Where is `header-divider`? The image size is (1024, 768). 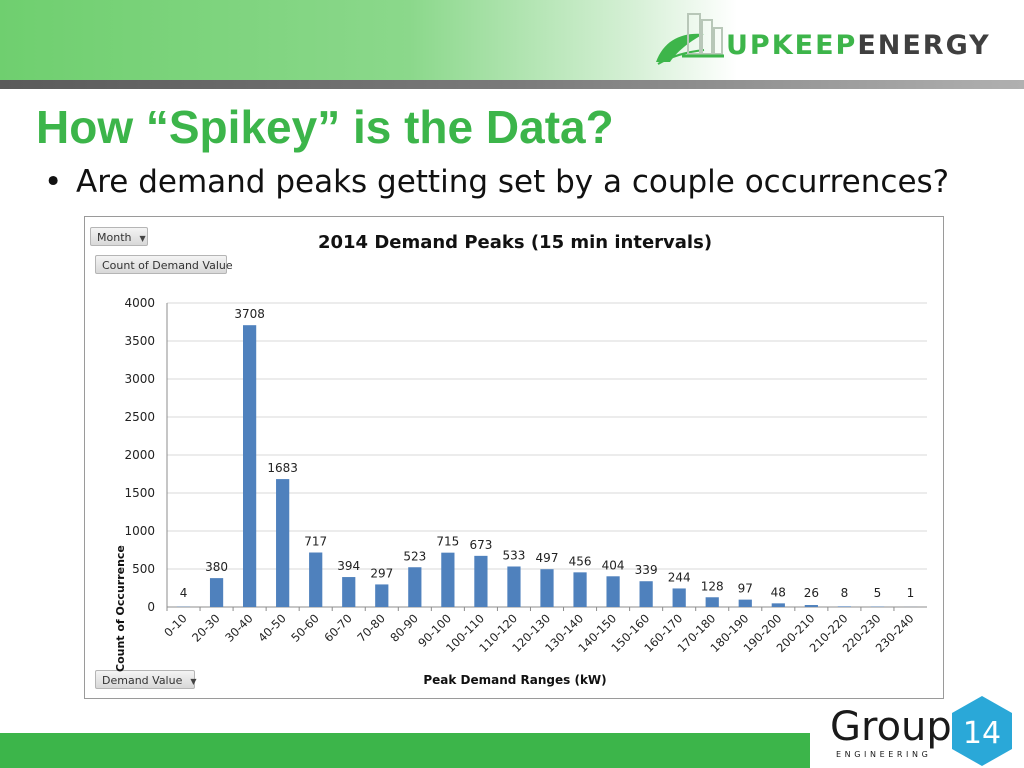 header-divider is located at coordinates (512, 84).